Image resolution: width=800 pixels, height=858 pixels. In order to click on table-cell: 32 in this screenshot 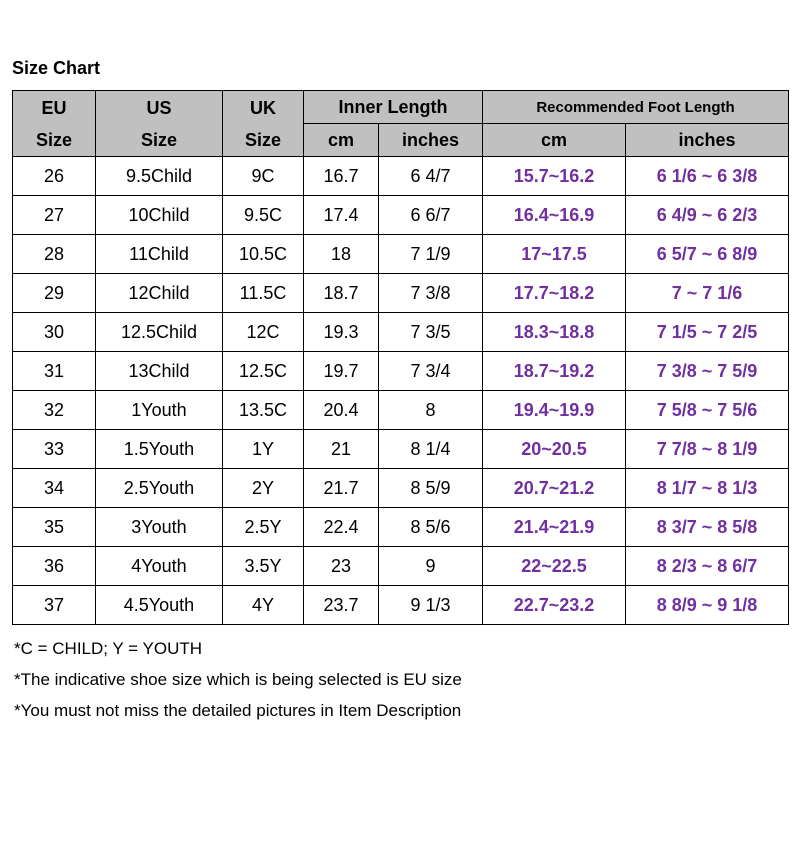, I will do `click(54, 410)`.